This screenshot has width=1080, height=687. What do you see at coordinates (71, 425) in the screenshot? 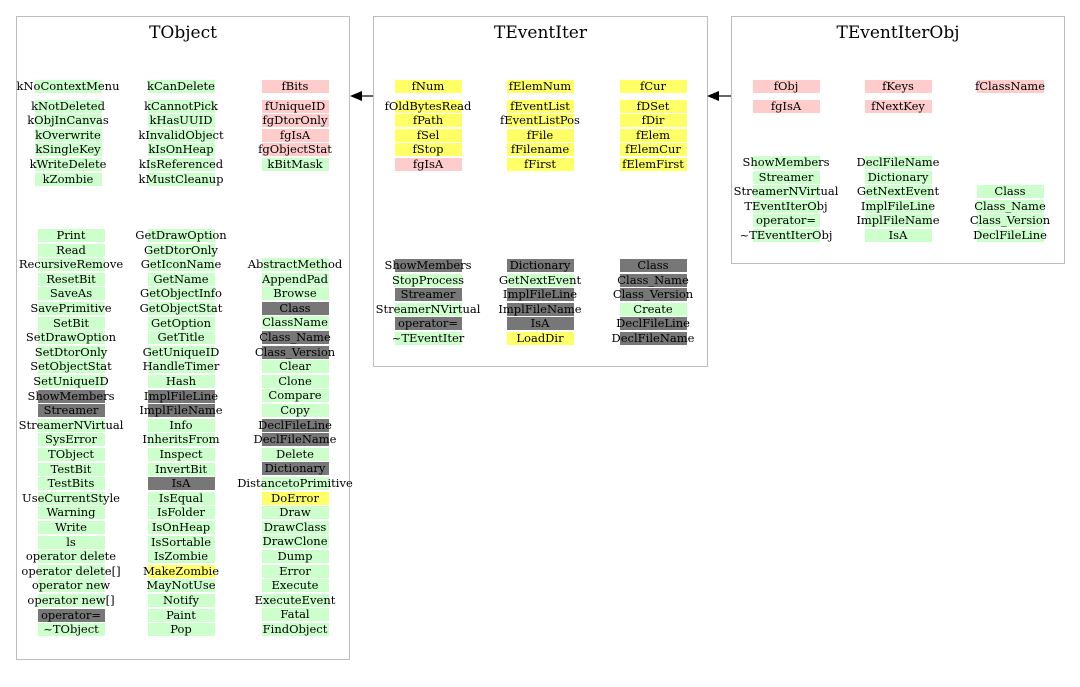
I see `member-function: StreamerNVirtual` at bounding box center [71, 425].